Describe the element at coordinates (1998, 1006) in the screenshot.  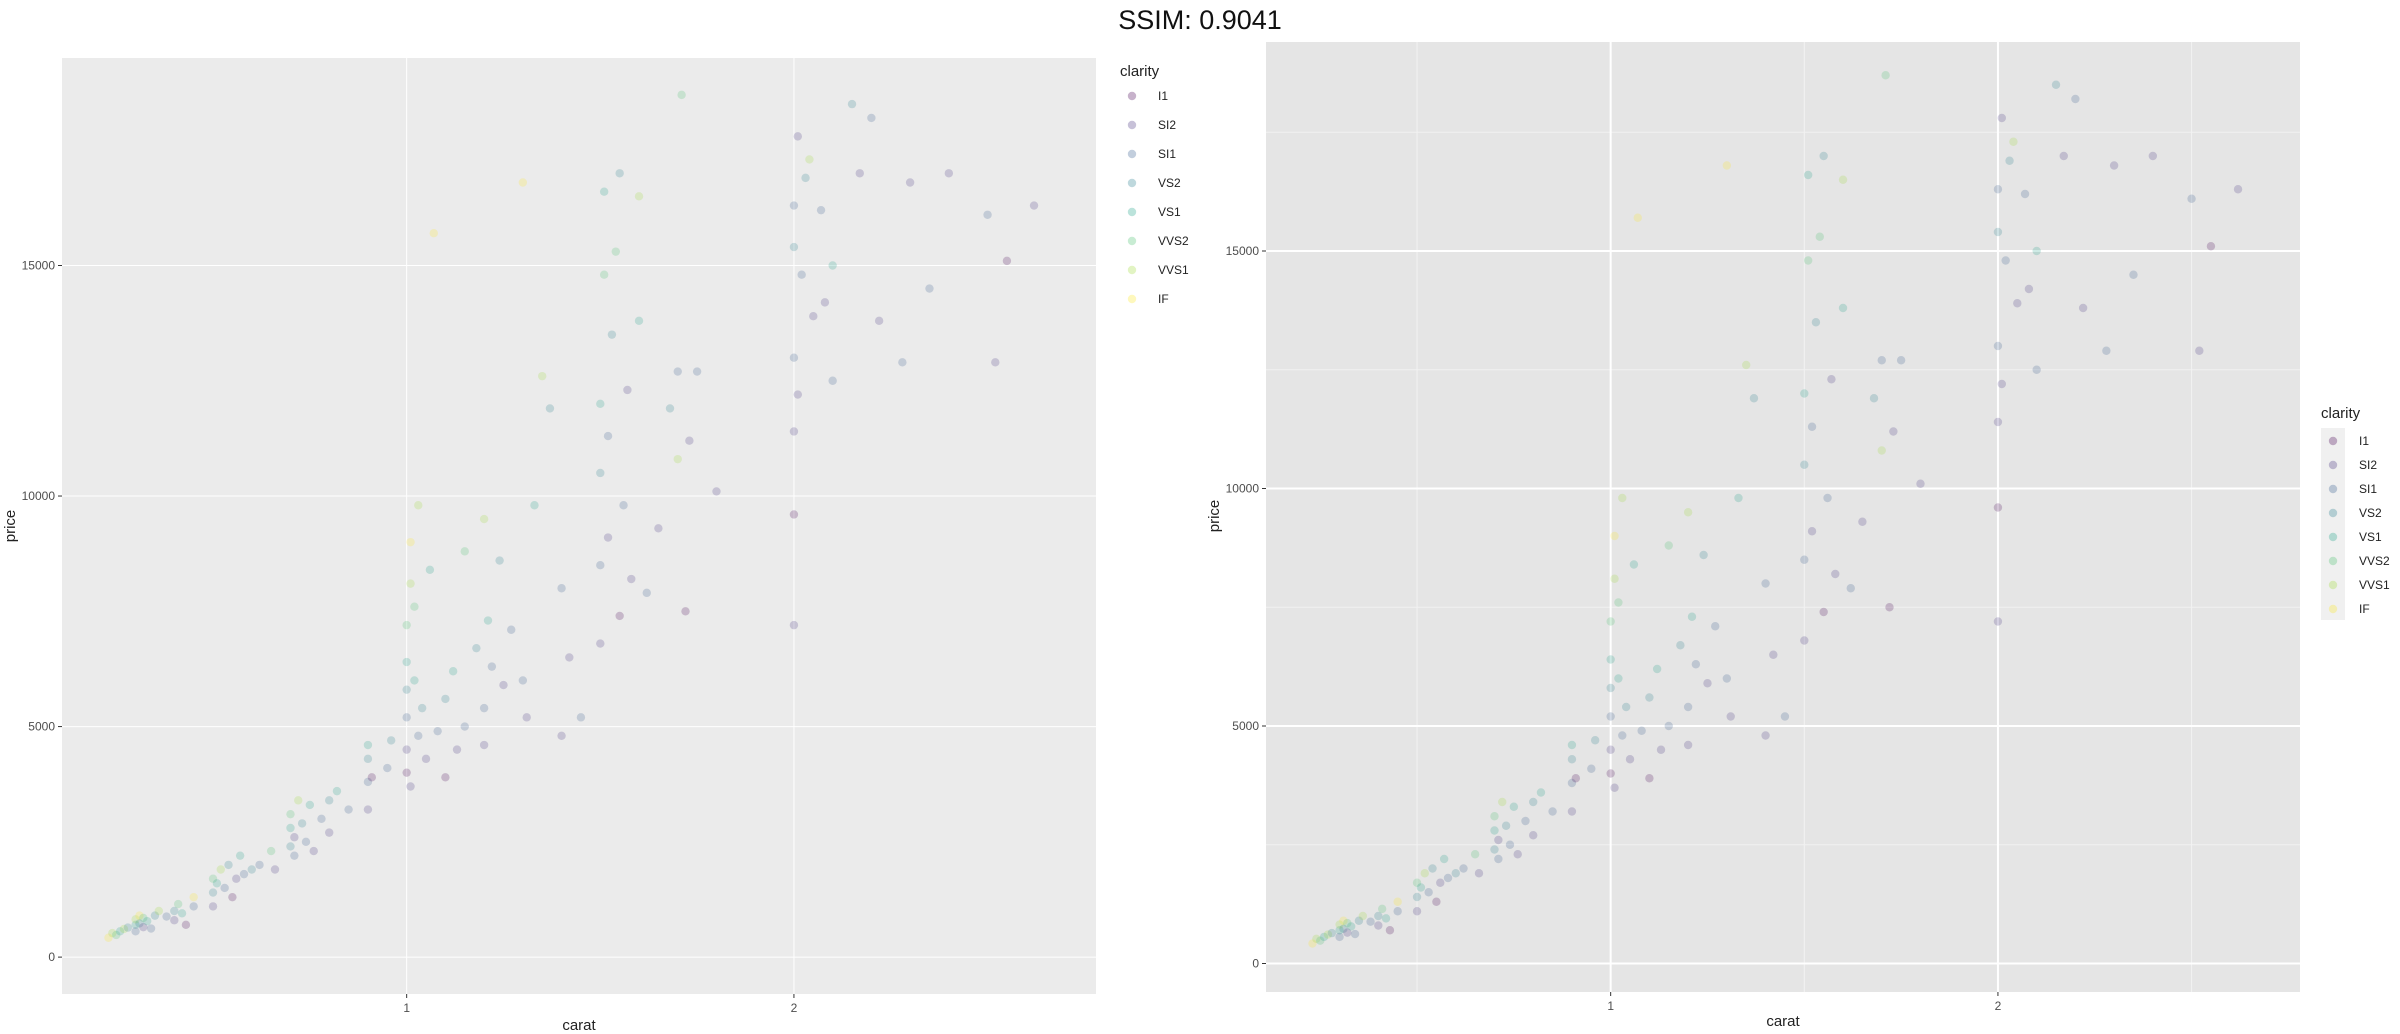
I see `x-tick-label: 2` at that location.